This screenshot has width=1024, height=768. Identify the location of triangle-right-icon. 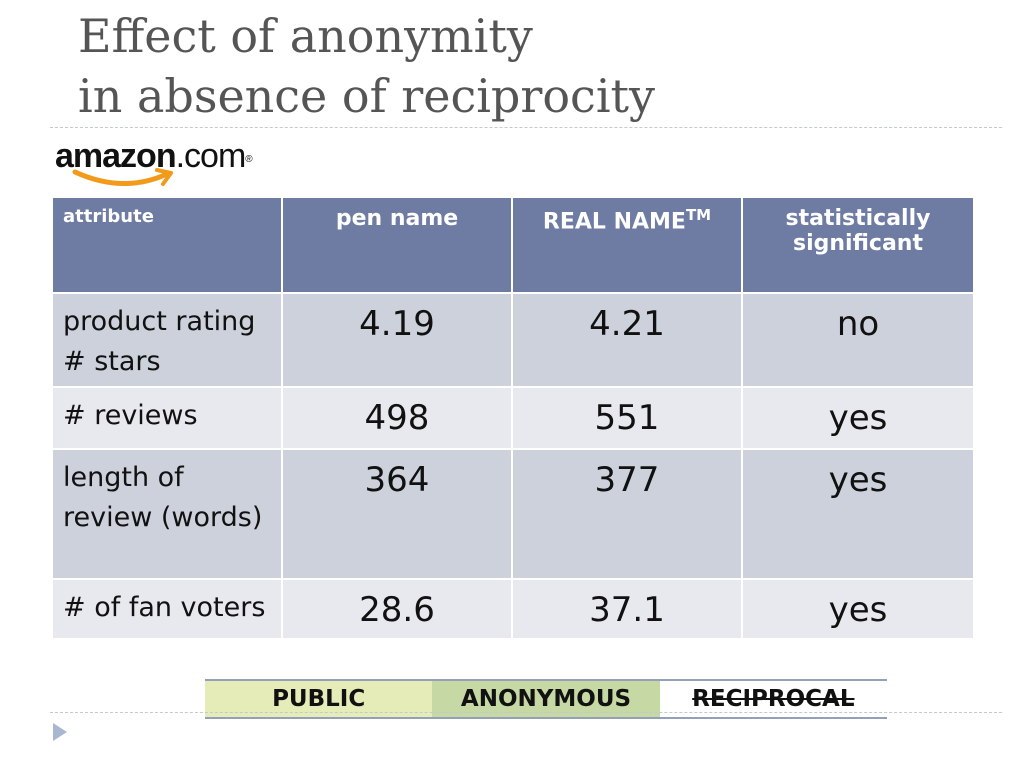
(60, 732).